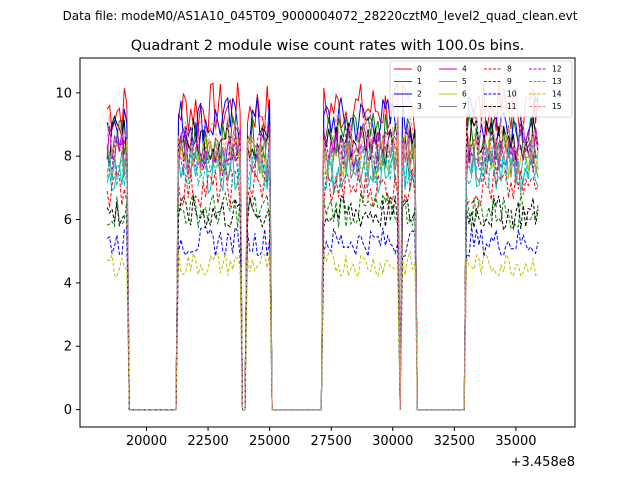 The height and width of the screenshot is (480, 640). What do you see at coordinates (543, 462) in the screenshot?
I see `x-offset-label: +3.458e8` at bounding box center [543, 462].